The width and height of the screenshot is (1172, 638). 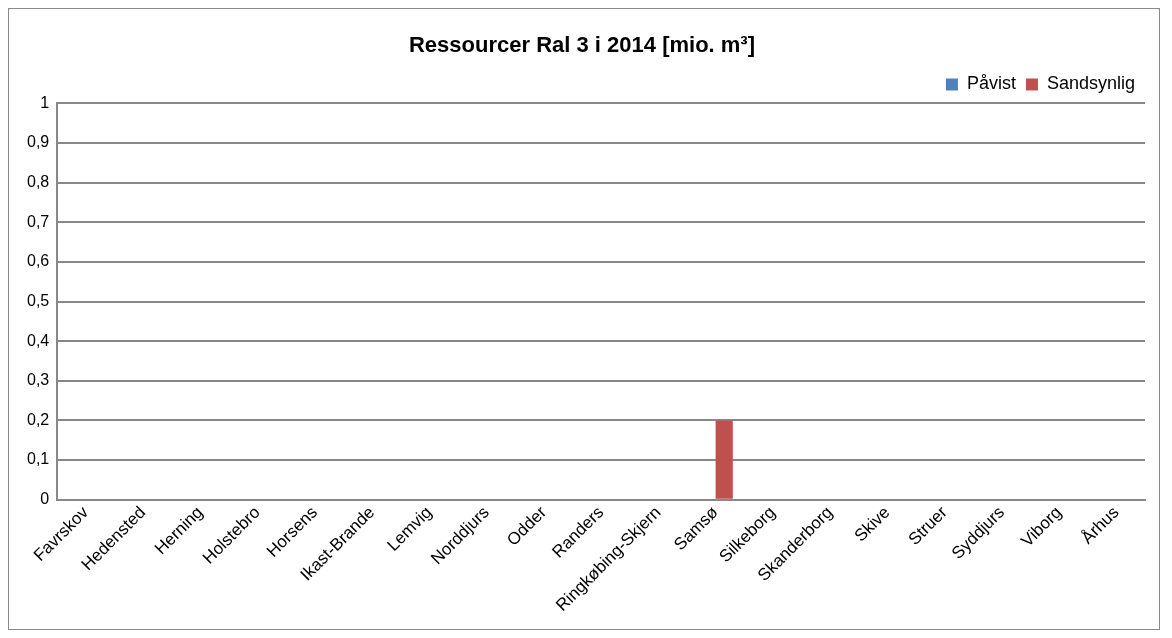 What do you see at coordinates (38, 261) in the screenshot?
I see `y-tick-label: 0,6` at bounding box center [38, 261].